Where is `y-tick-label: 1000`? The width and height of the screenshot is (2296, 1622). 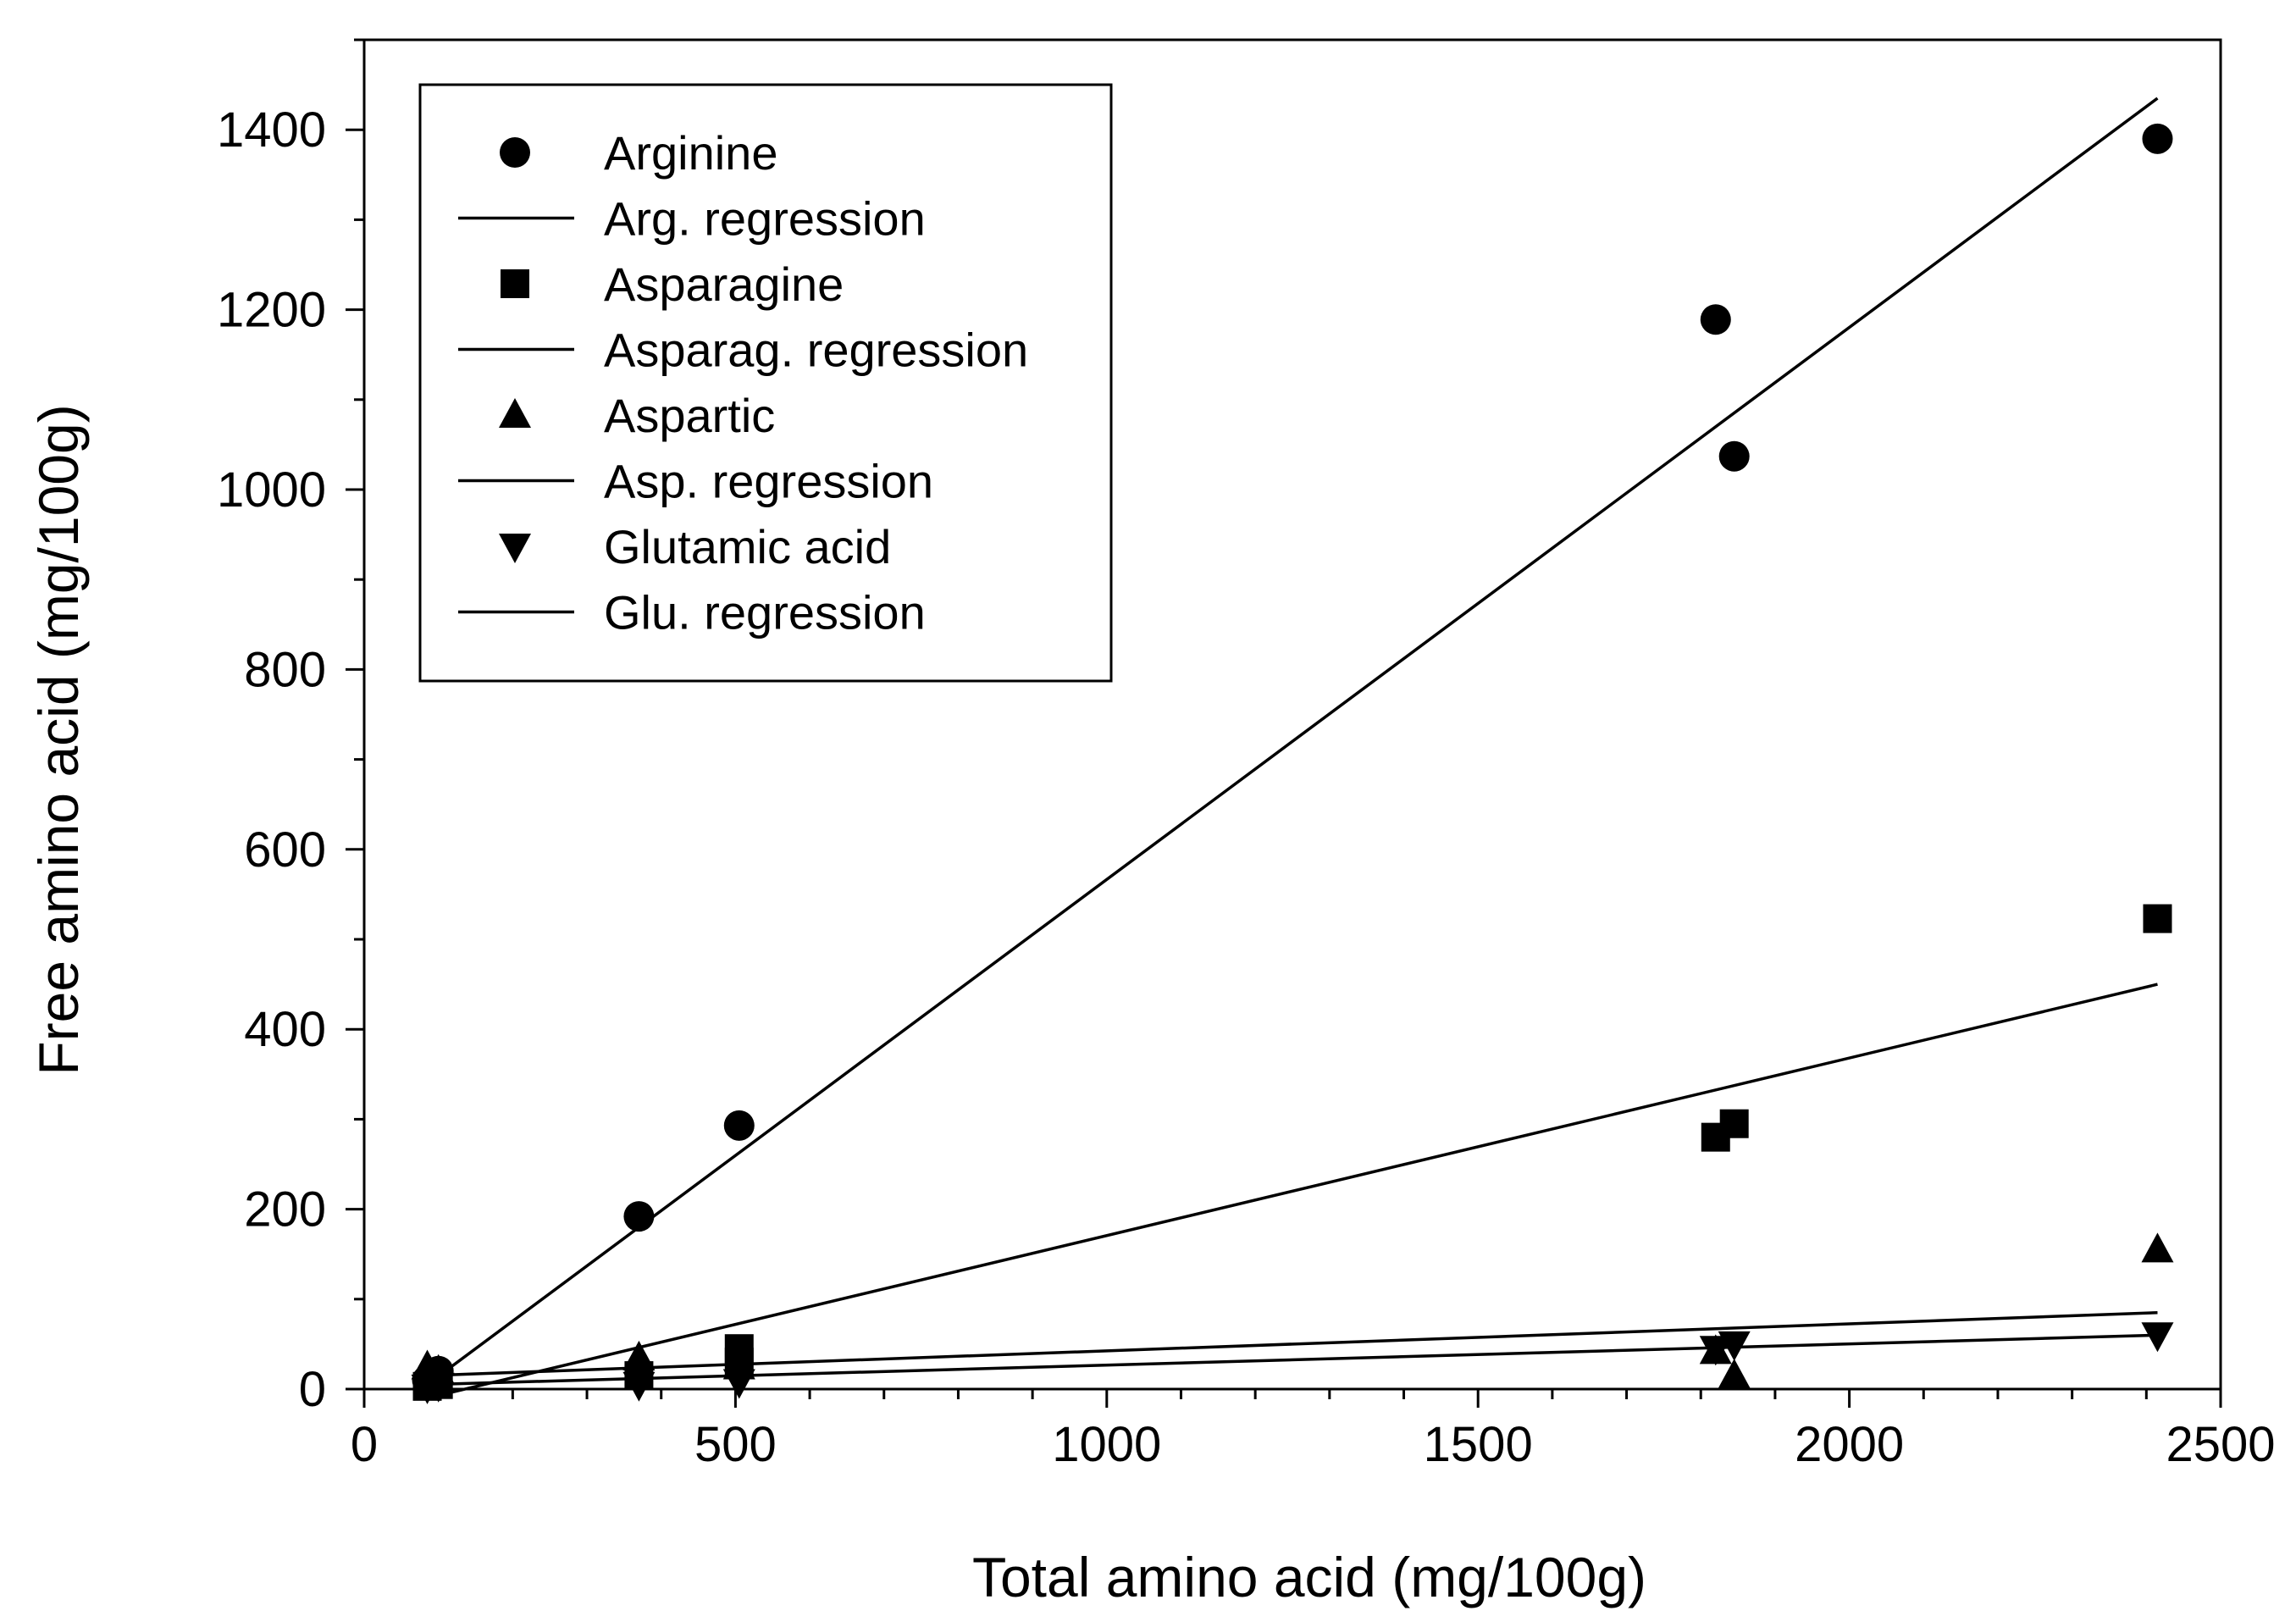 y-tick-label: 1000 is located at coordinates (271, 490).